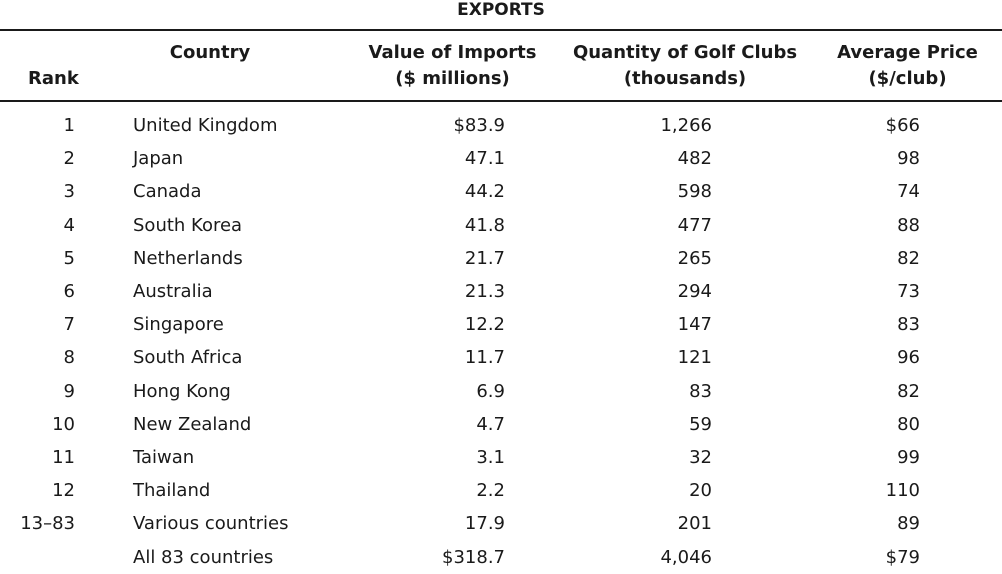 Image resolution: width=1002 pixels, height=574 pixels. I want to click on table-row: 5 Netherlands 21.7 265 82, so click(501, 258).